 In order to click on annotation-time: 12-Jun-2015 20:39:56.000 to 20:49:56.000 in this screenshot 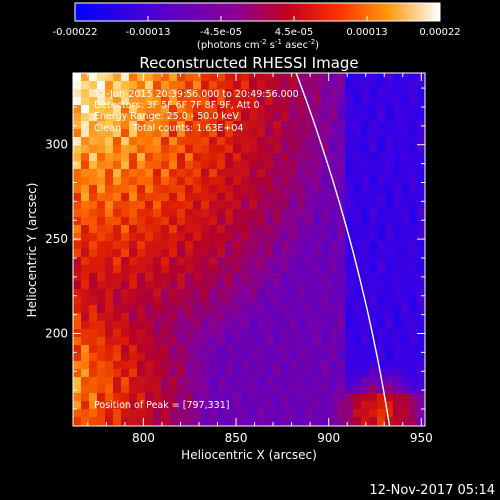, I will do `click(196, 94)`.